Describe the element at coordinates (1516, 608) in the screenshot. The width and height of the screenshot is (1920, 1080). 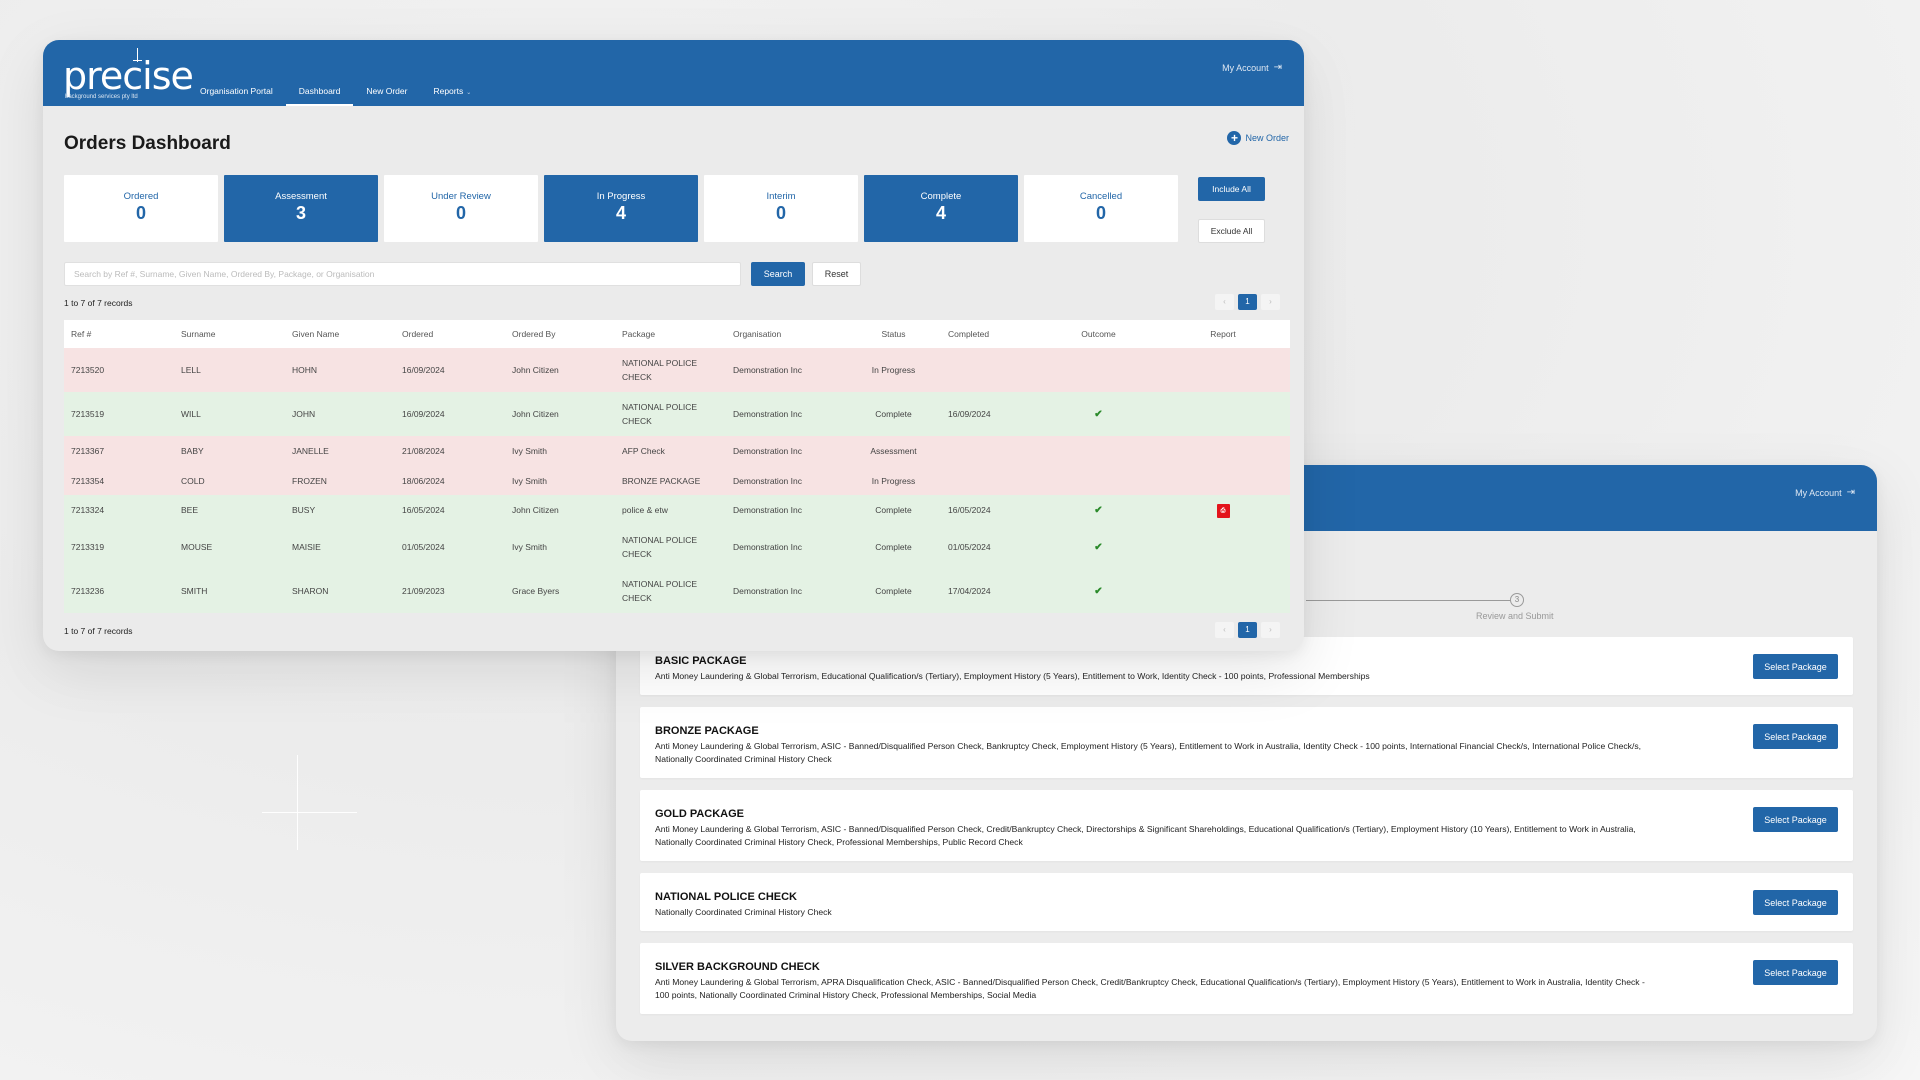
I see `order-stepper: 3 Review and Submit` at that location.